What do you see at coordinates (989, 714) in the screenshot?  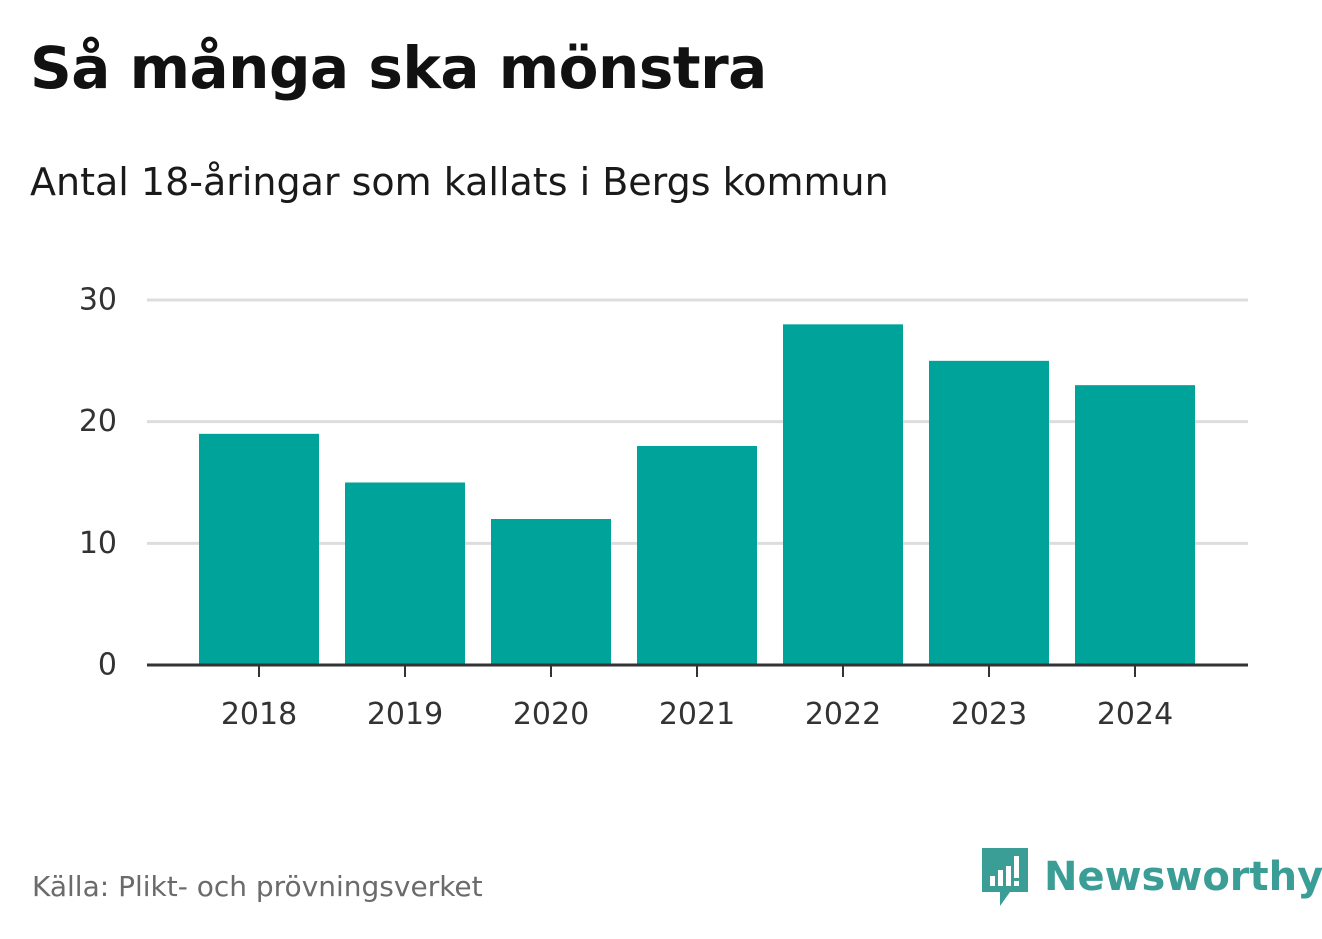 I see `x-tick-label: 2023` at bounding box center [989, 714].